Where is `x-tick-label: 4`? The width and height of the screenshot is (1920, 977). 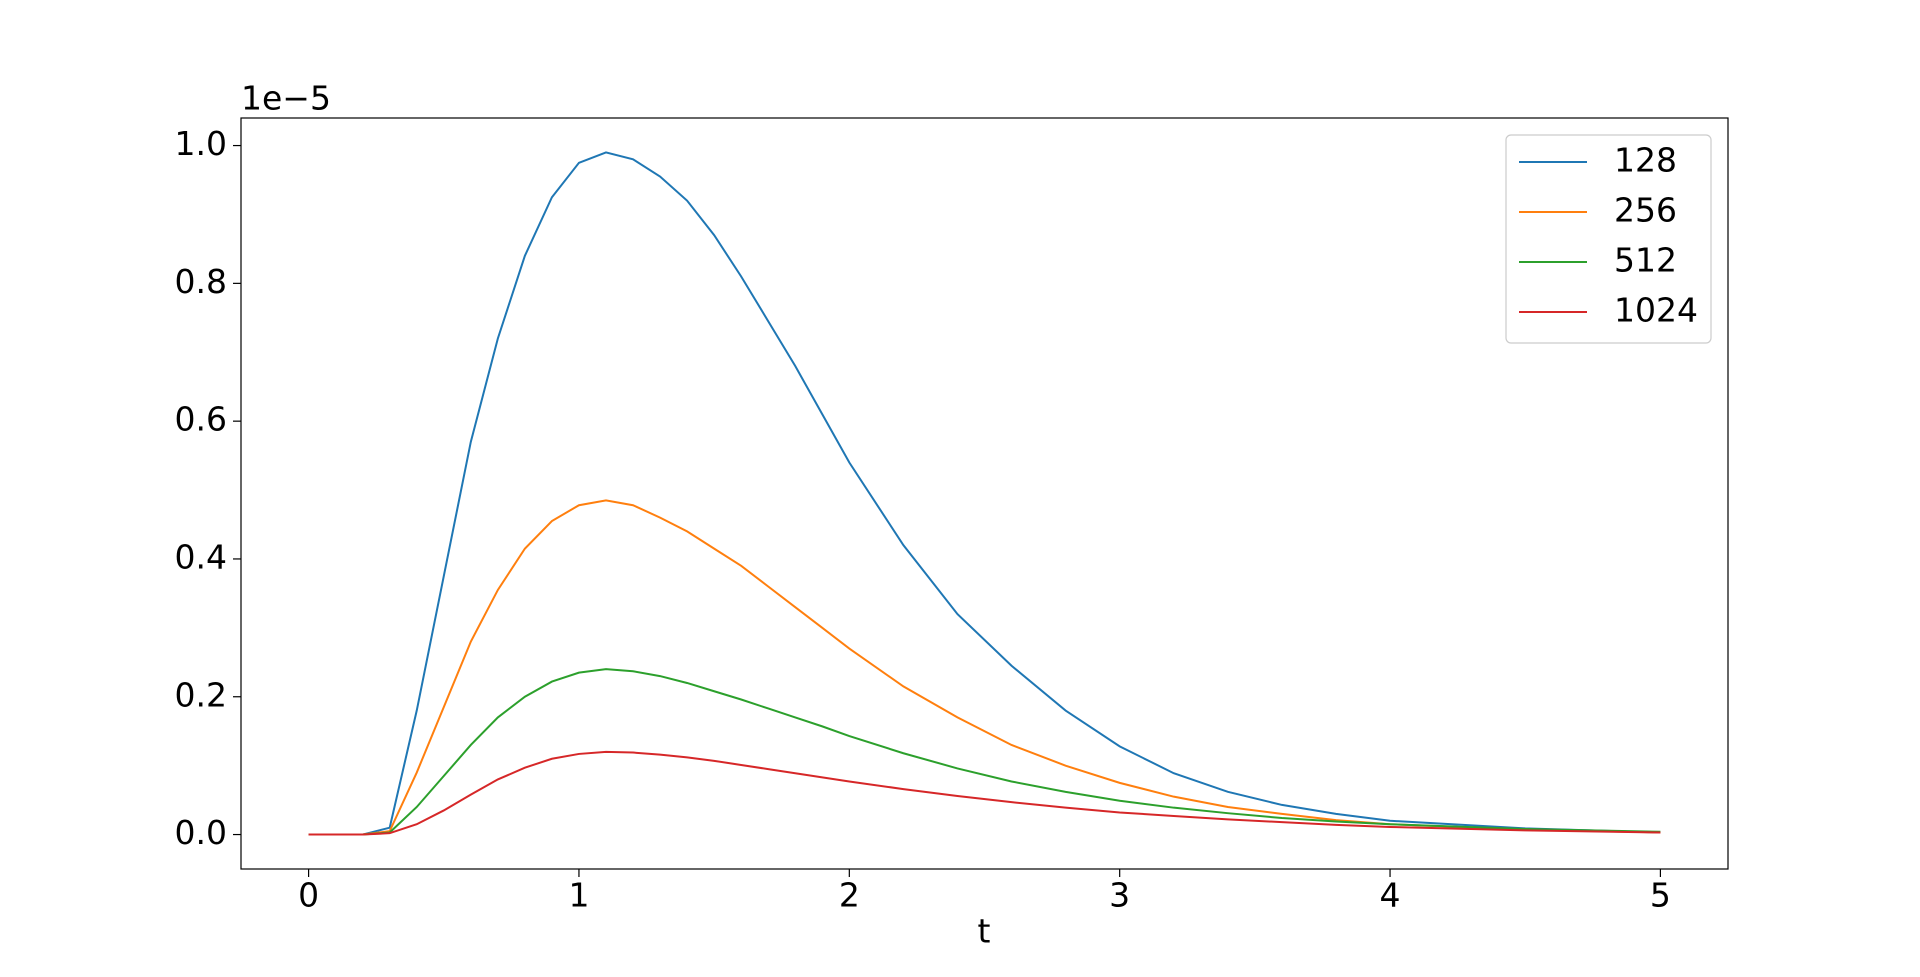 x-tick-label: 4 is located at coordinates (1390, 895).